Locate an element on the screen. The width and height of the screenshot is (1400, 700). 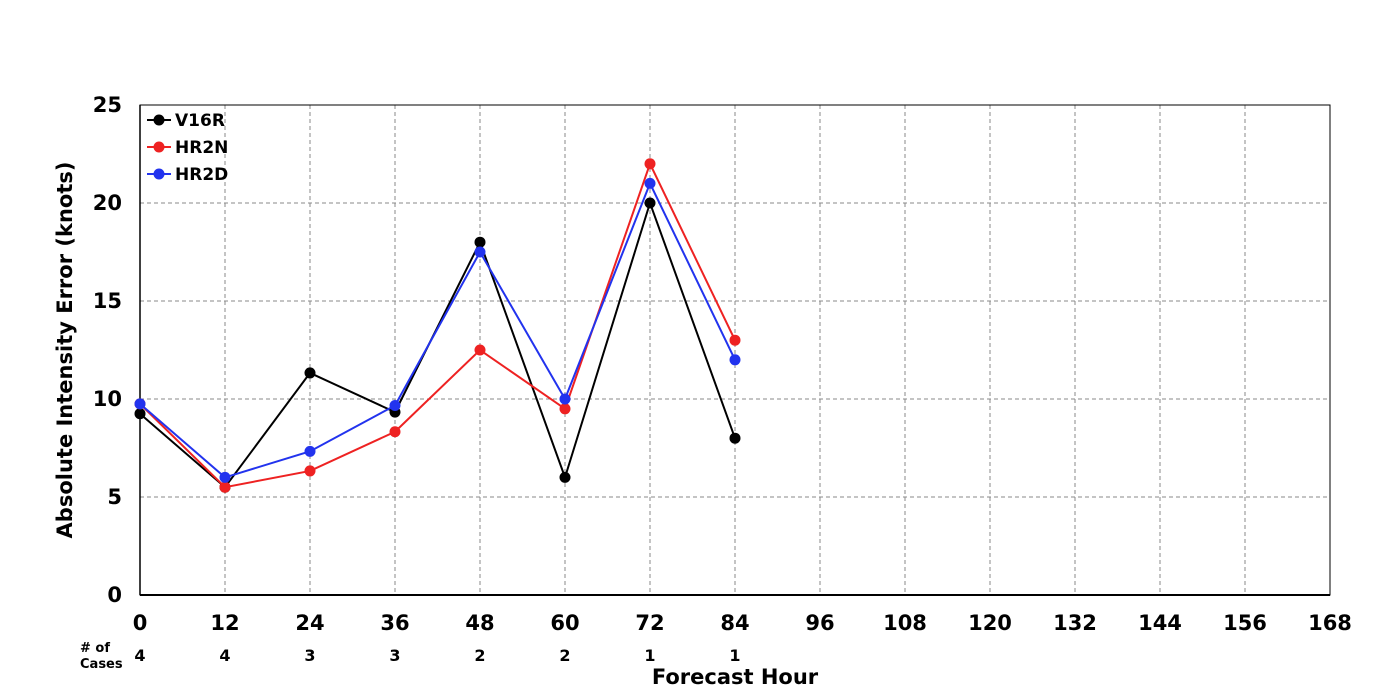
x-axis-ticks: 0 12 24 36 48 60 72 84 96 108 120 132 144 156 168 is located at coordinates (742, 614).